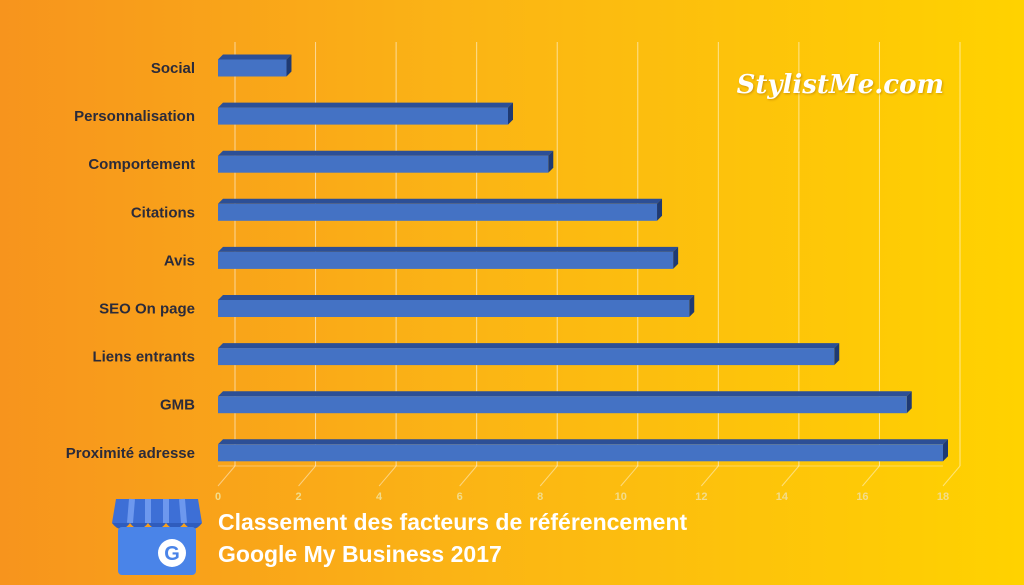 The width and height of the screenshot is (1024, 585). Describe the element at coordinates (177, 405) in the screenshot. I see `category-label: GMB` at that location.